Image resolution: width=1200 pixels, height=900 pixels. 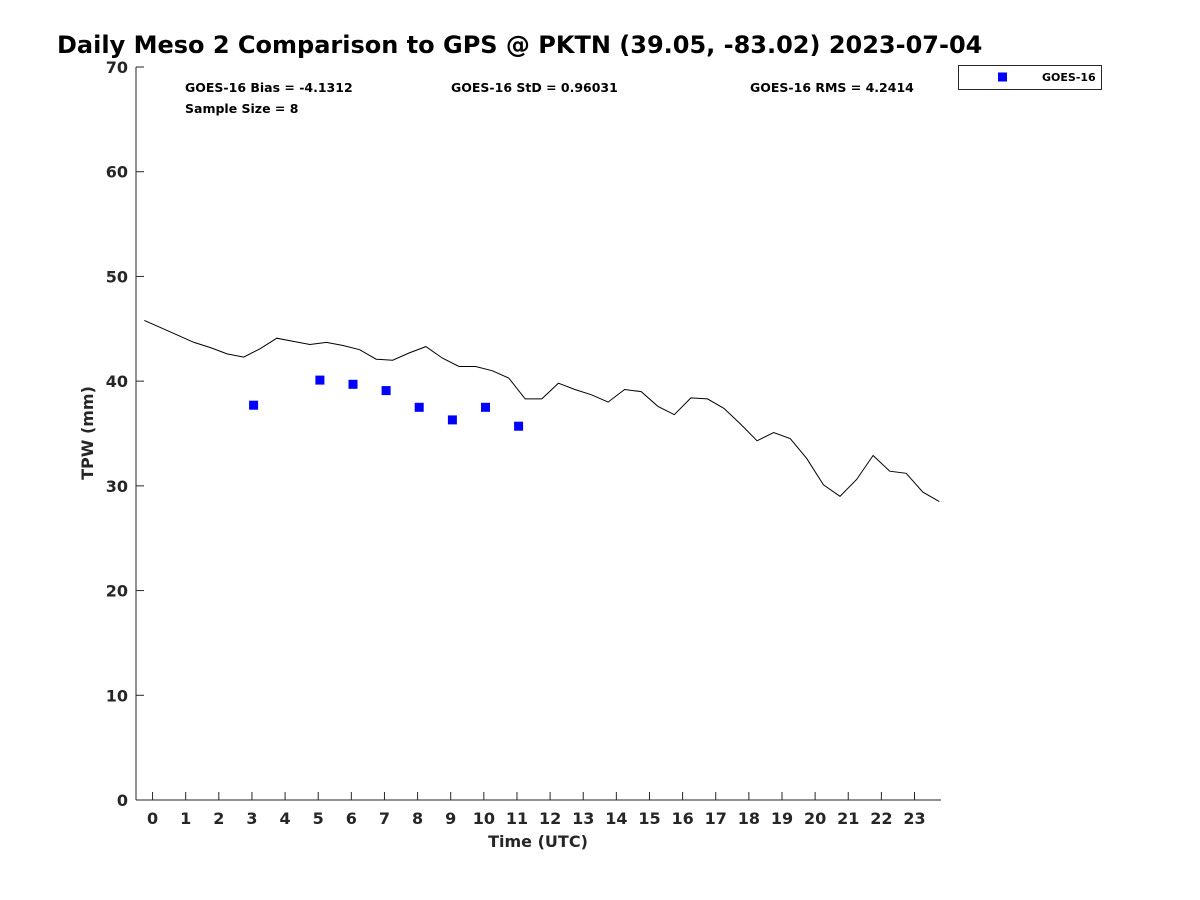 What do you see at coordinates (484, 818) in the screenshot?
I see `x-tick-label: 10` at bounding box center [484, 818].